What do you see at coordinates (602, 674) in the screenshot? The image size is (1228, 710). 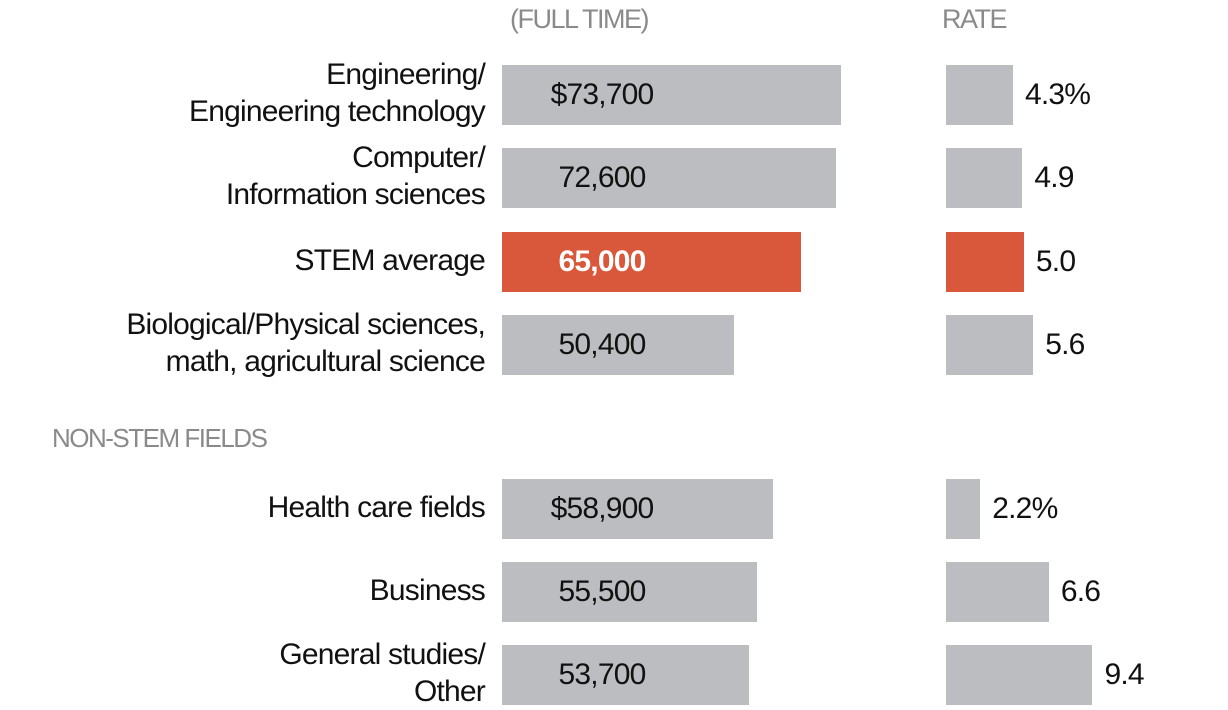 I see `salary-value-label: 53,700` at bounding box center [602, 674].